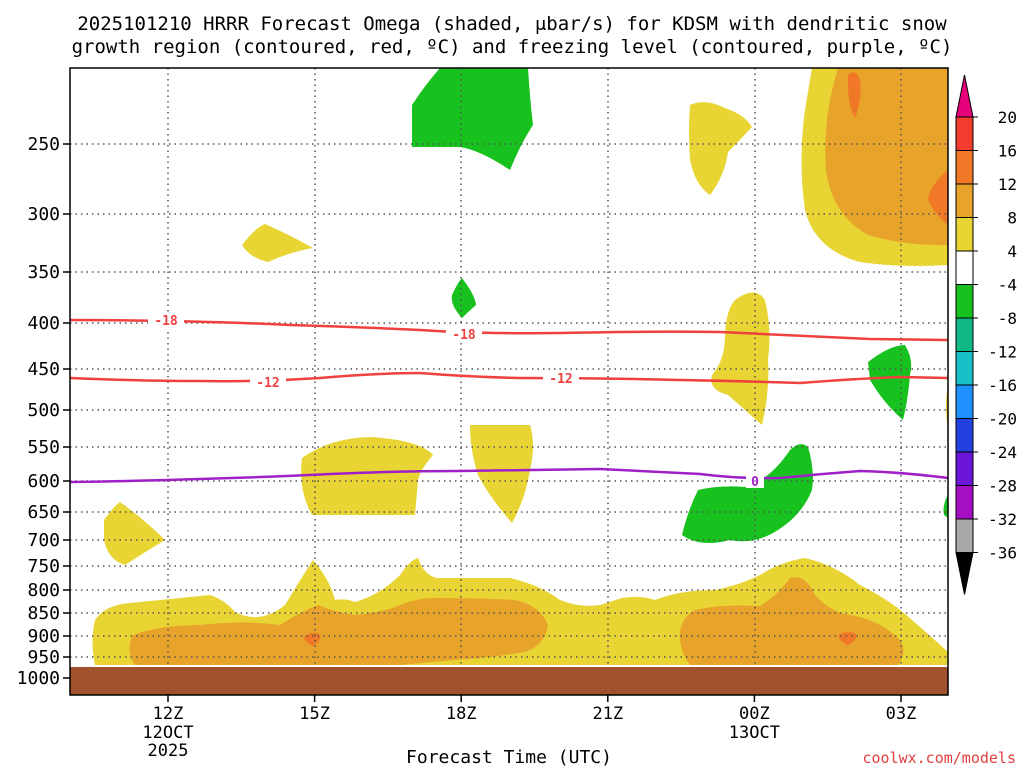 The image size is (1024, 768). What do you see at coordinates (312, 639) in the screenshot?
I see `omega-region-red-spot-15z` at bounding box center [312, 639].